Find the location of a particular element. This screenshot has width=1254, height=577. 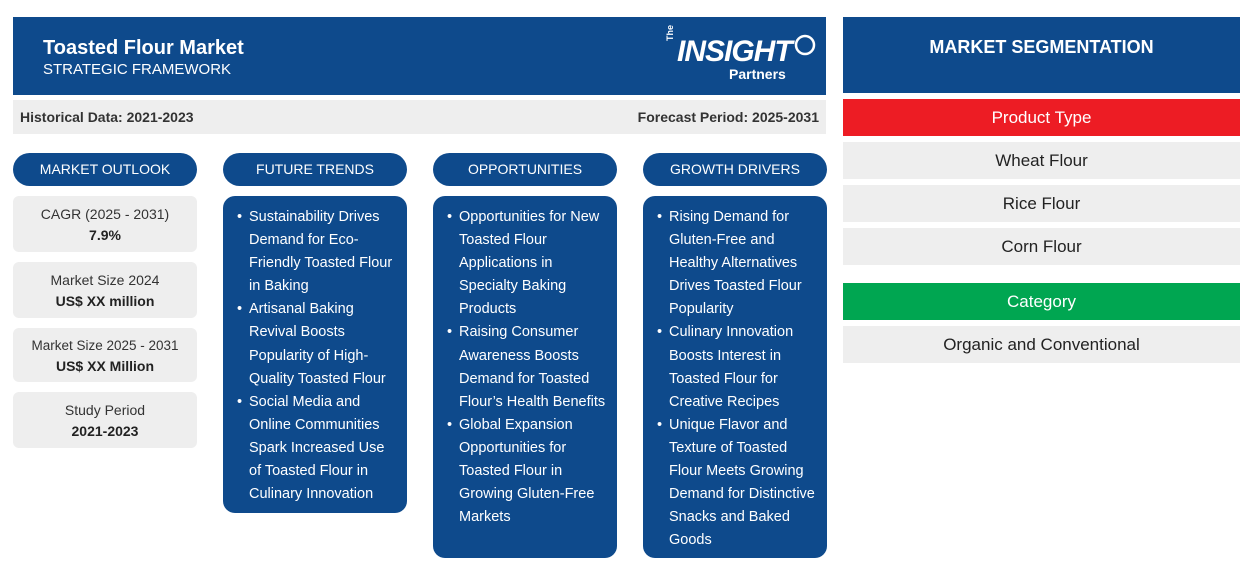

future-trends-heading: FUTURE TRENDS is located at coordinates (315, 169).